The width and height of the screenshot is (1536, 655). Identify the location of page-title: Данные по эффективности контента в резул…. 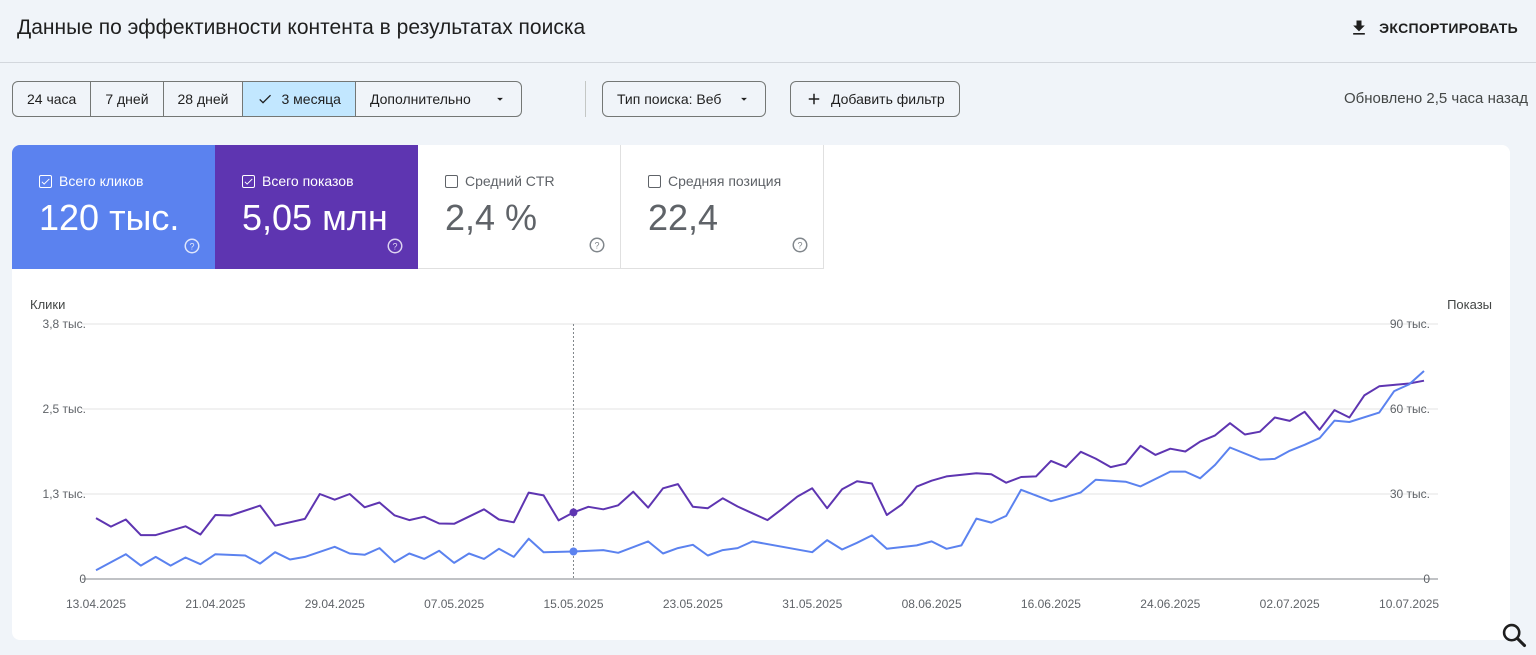
(301, 27).